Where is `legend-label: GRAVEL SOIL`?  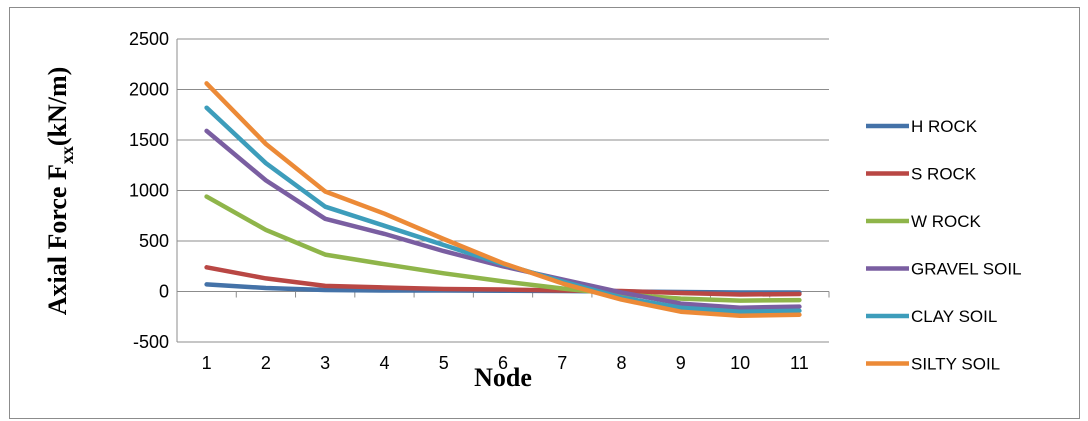 legend-label: GRAVEL SOIL is located at coordinates (966, 269).